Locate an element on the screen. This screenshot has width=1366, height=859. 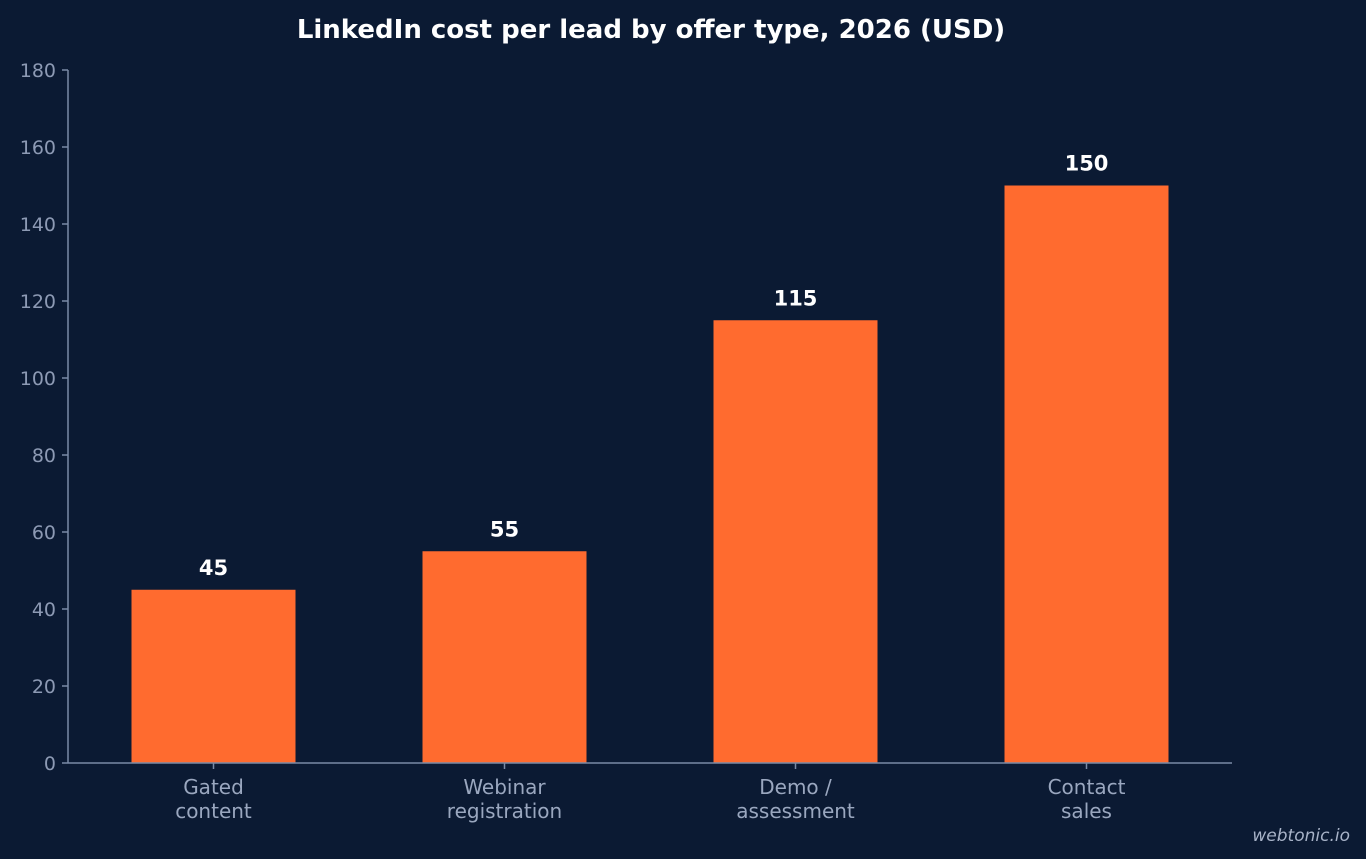
watermark-text: webtonic.io is located at coordinates (1301, 836).